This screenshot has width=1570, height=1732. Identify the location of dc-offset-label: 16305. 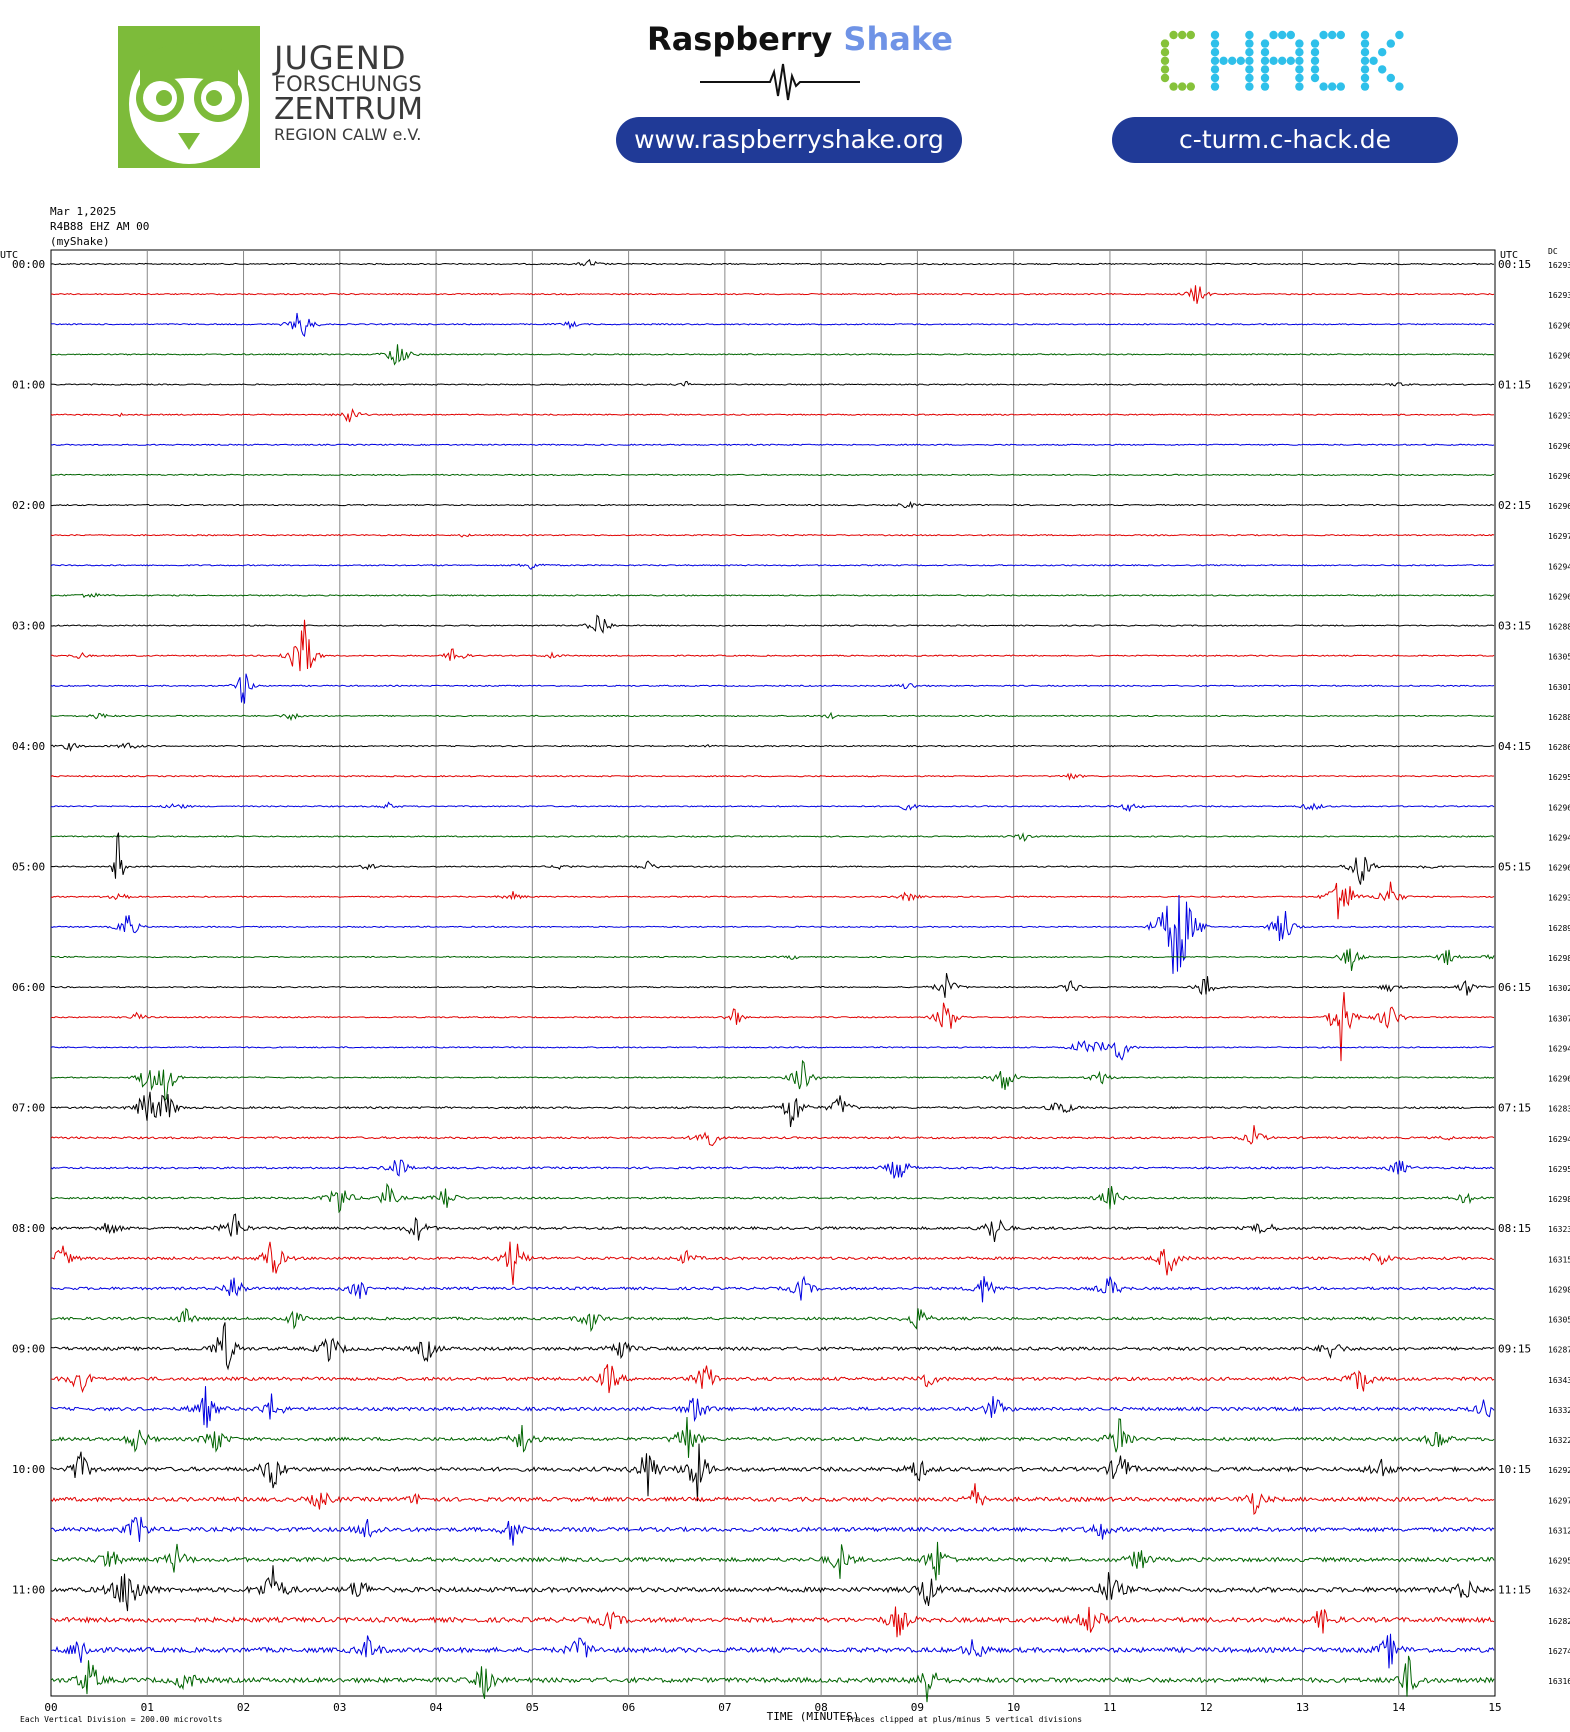
(1559, 1320).